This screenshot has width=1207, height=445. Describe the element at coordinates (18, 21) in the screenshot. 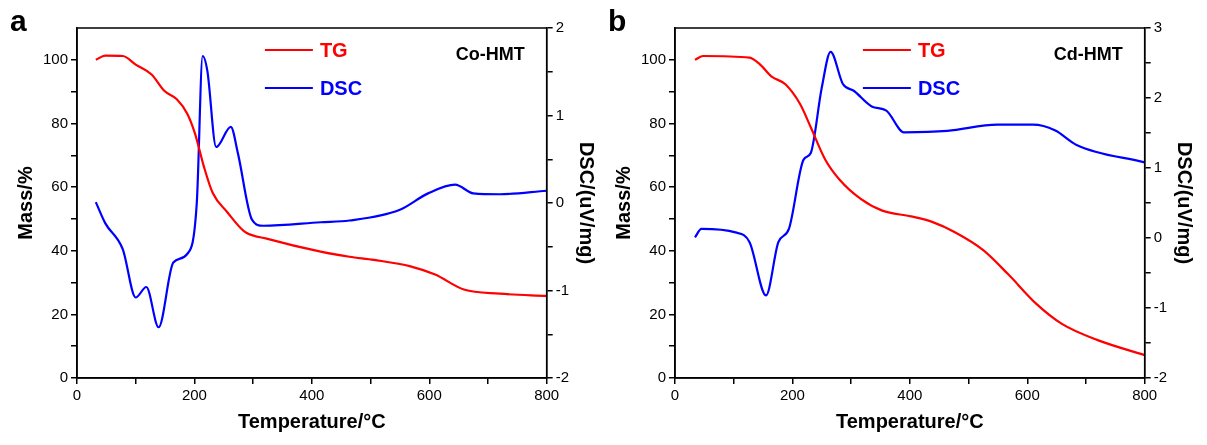

I see `chart-title: a` at that location.